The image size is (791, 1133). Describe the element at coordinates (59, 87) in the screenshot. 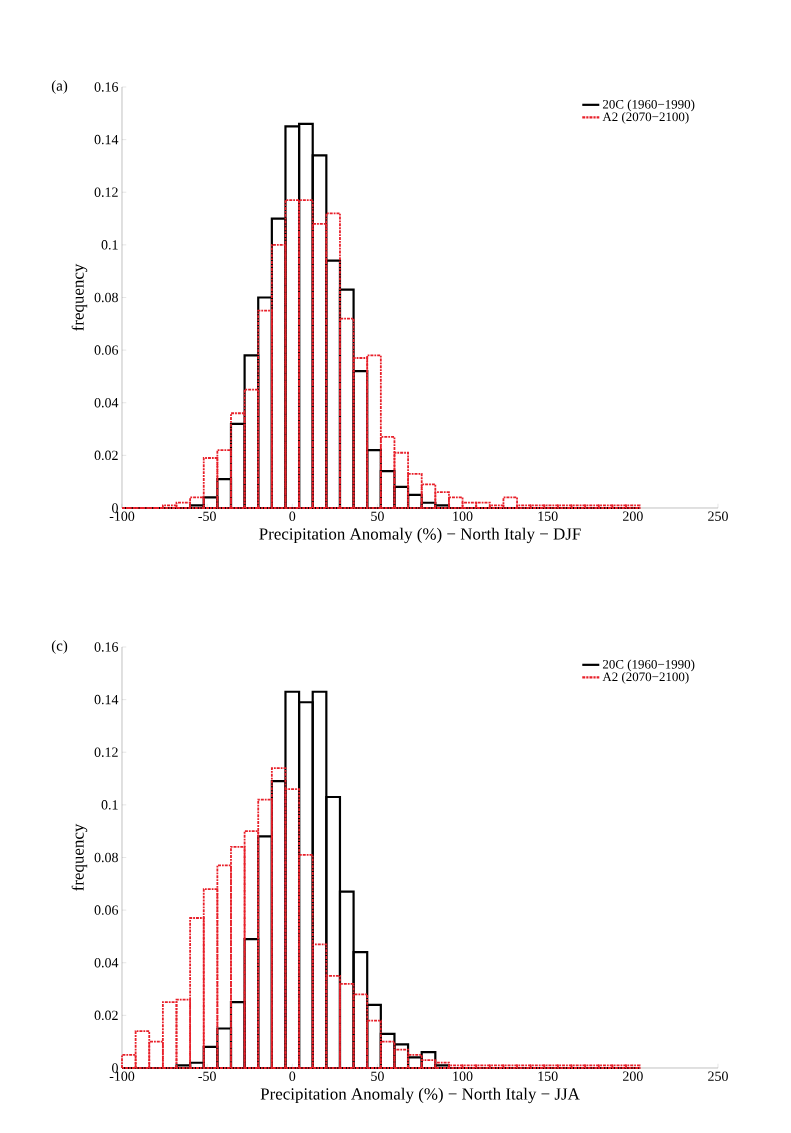

I see `text: (a)` at that location.